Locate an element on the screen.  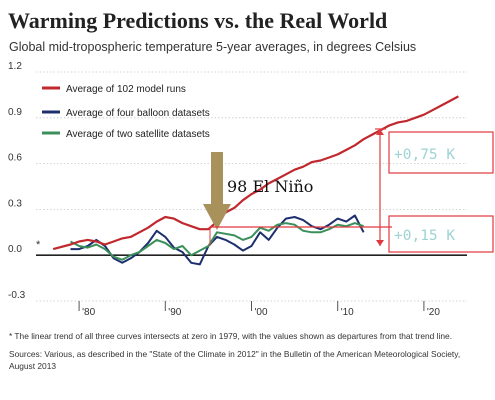
y-tick-label: 0.3 is located at coordinates (15, 203).